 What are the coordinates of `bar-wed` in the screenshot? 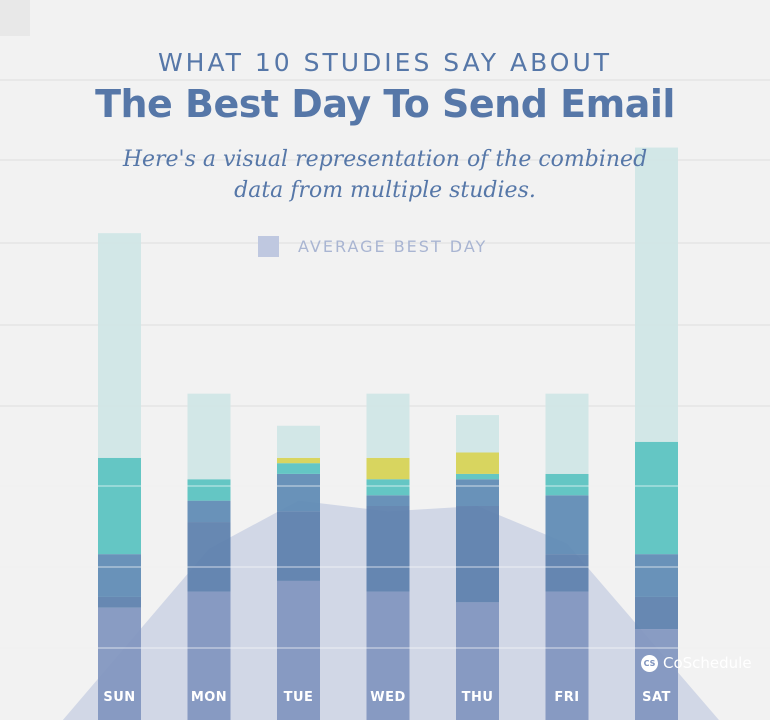 It's located at (388, 556).